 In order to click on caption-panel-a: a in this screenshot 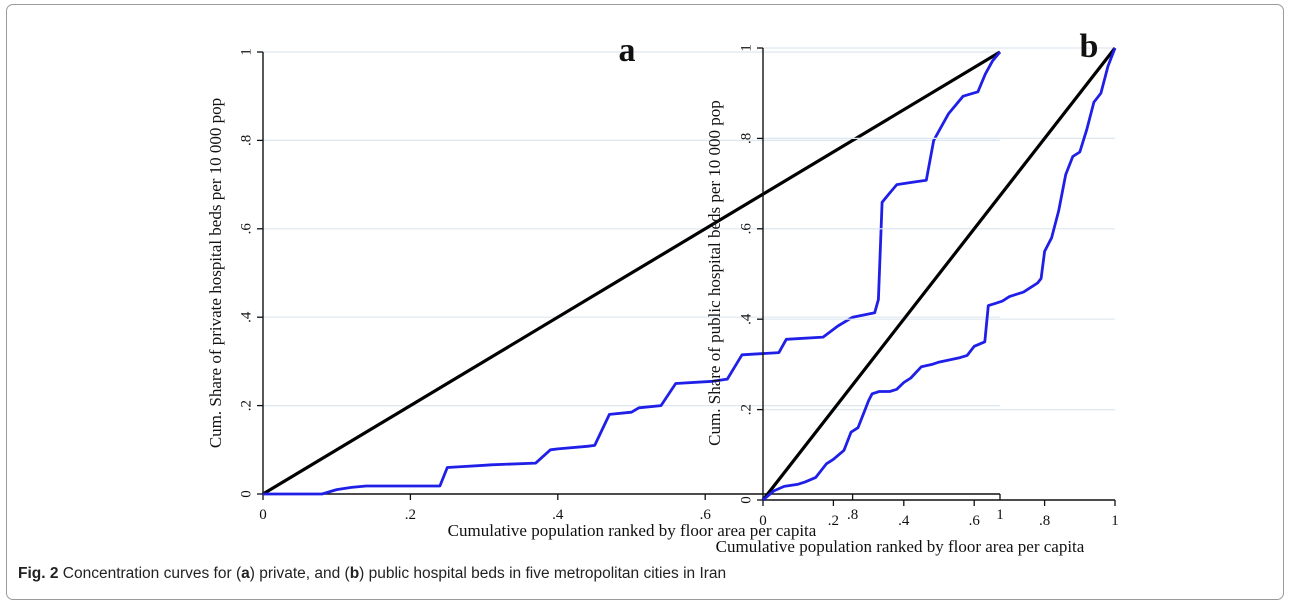, I will do `click(245, 573)`.